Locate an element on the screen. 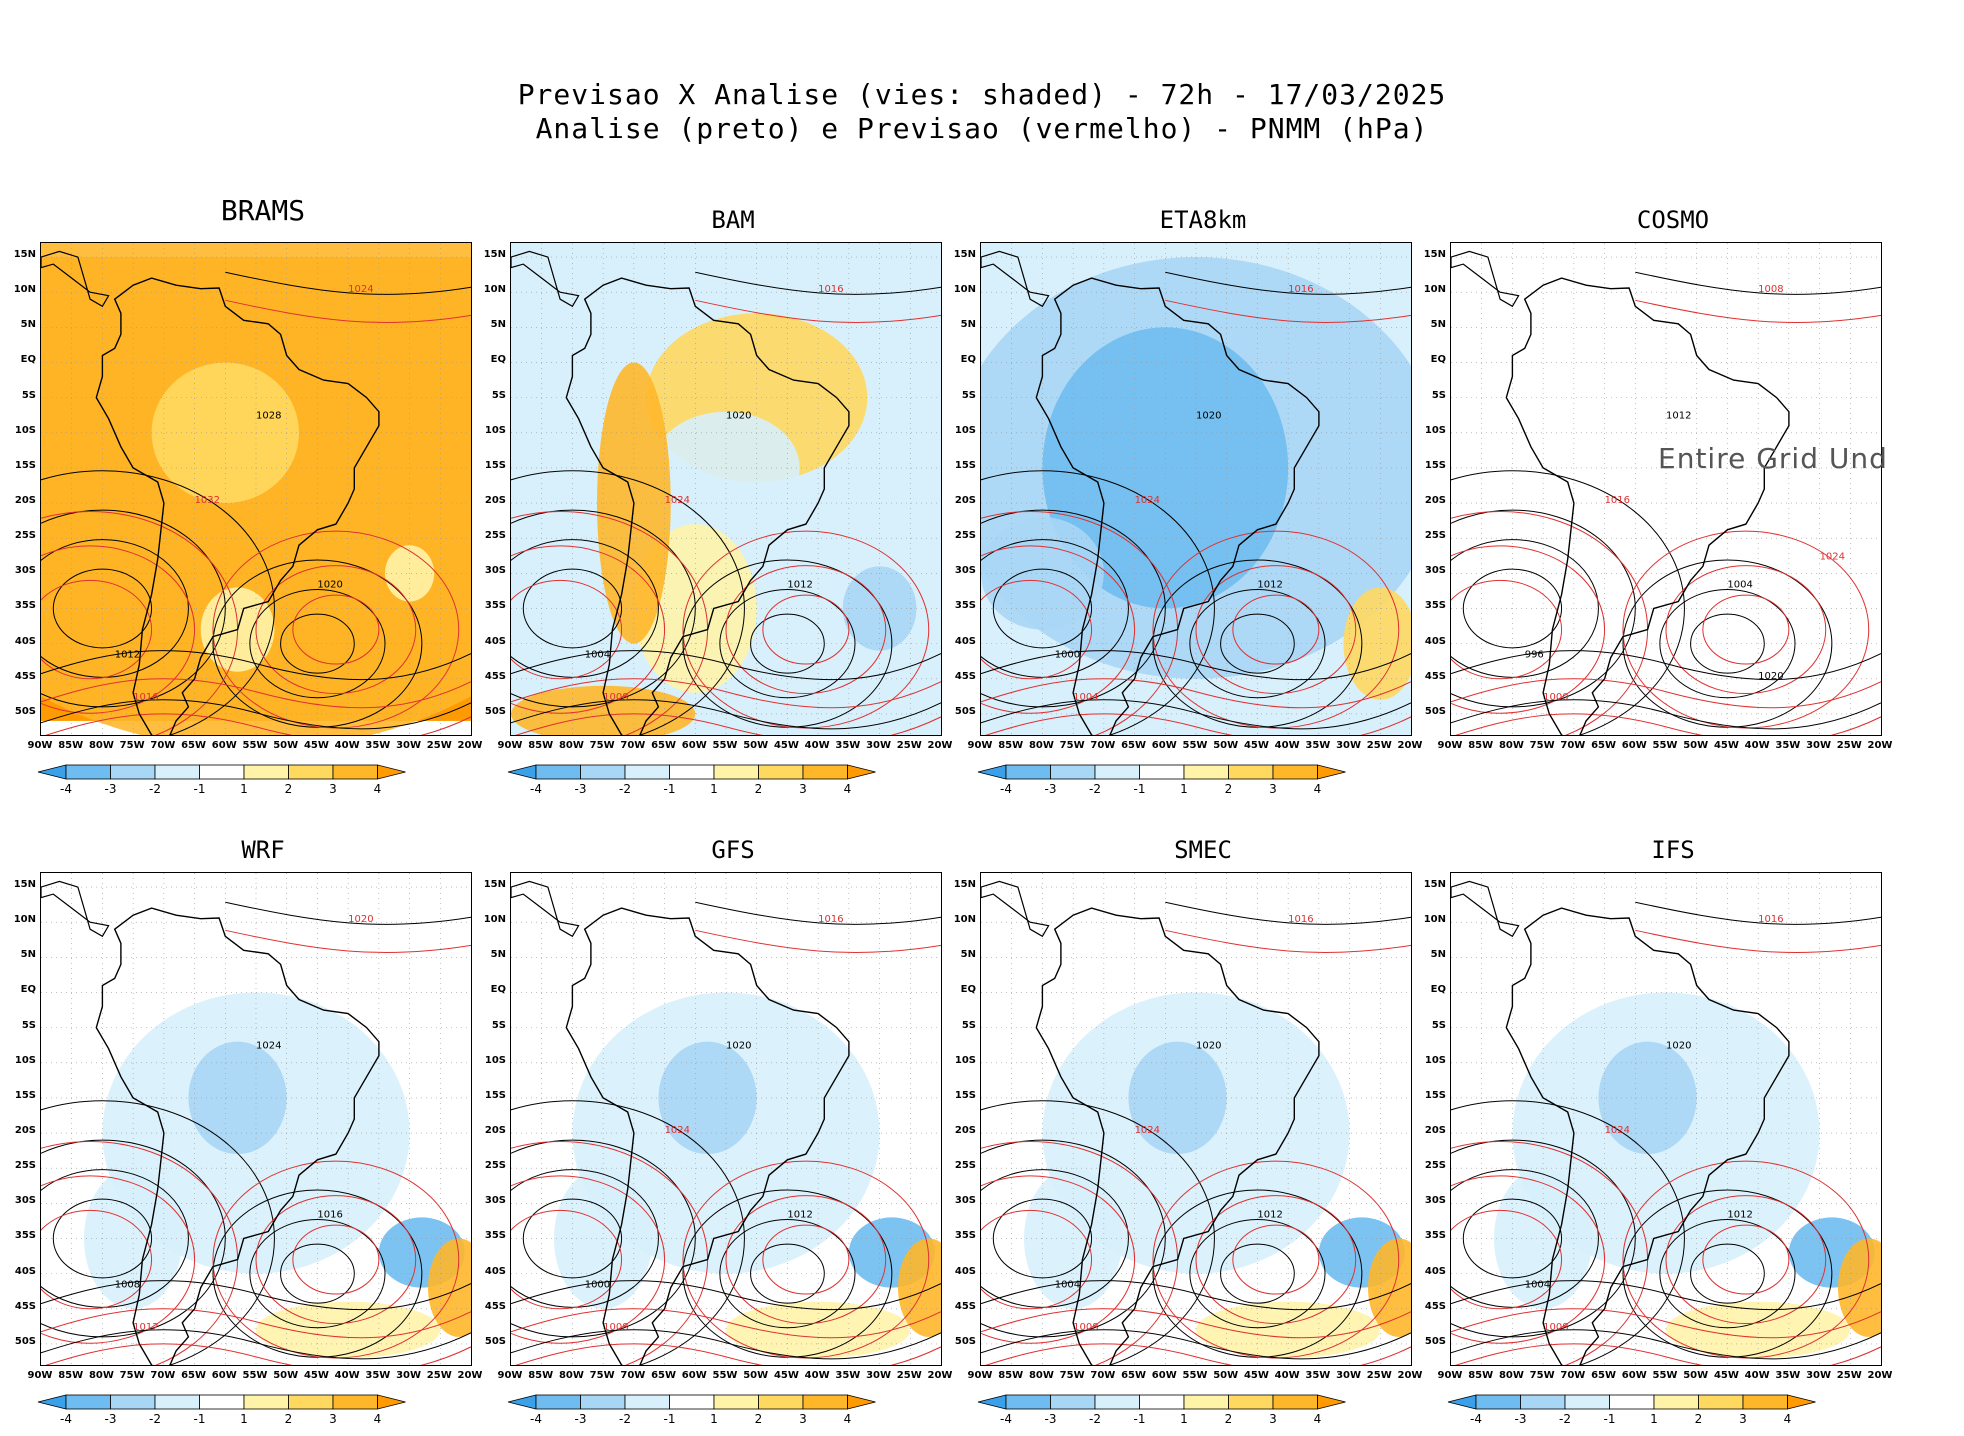 The width and height of the screenshot is (1964, 1436). contour-label: 1008 is located at coordinates (1555, 1327).